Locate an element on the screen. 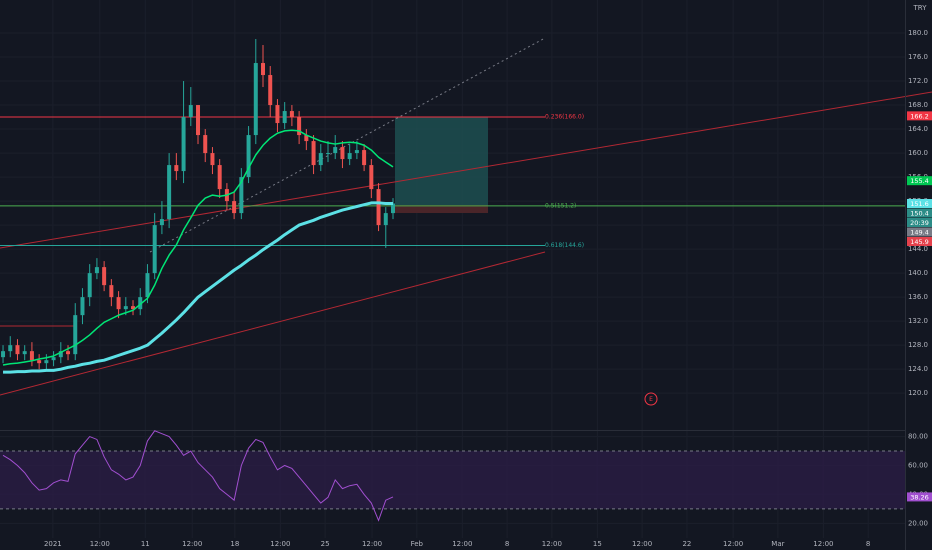 This screenshot has width=932, height=550. x-tick-label: 25 is located at coordinates (325, 544).